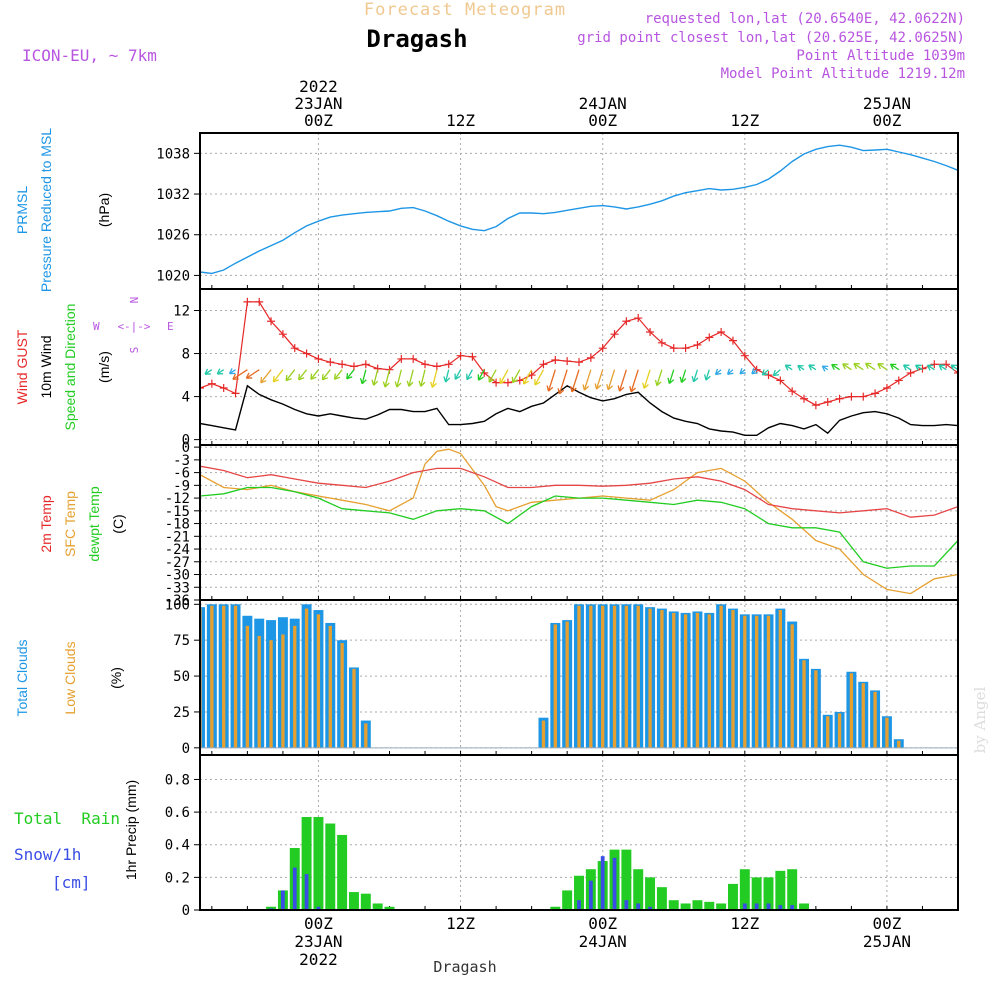 The width and height of the screenshot is (1000, 1000). Describe the element at coordinates (465, 10) in the screenshot. I see `banner-title: Forecast Meteogram` at that location.